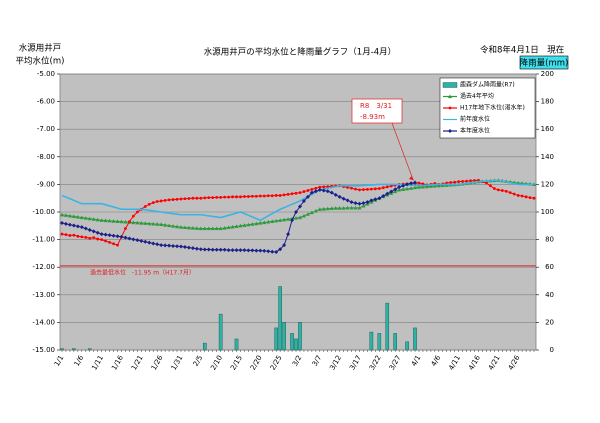 This screenshot has height=423, width=600. I want to click on legend-swatch, so click(450, 85).